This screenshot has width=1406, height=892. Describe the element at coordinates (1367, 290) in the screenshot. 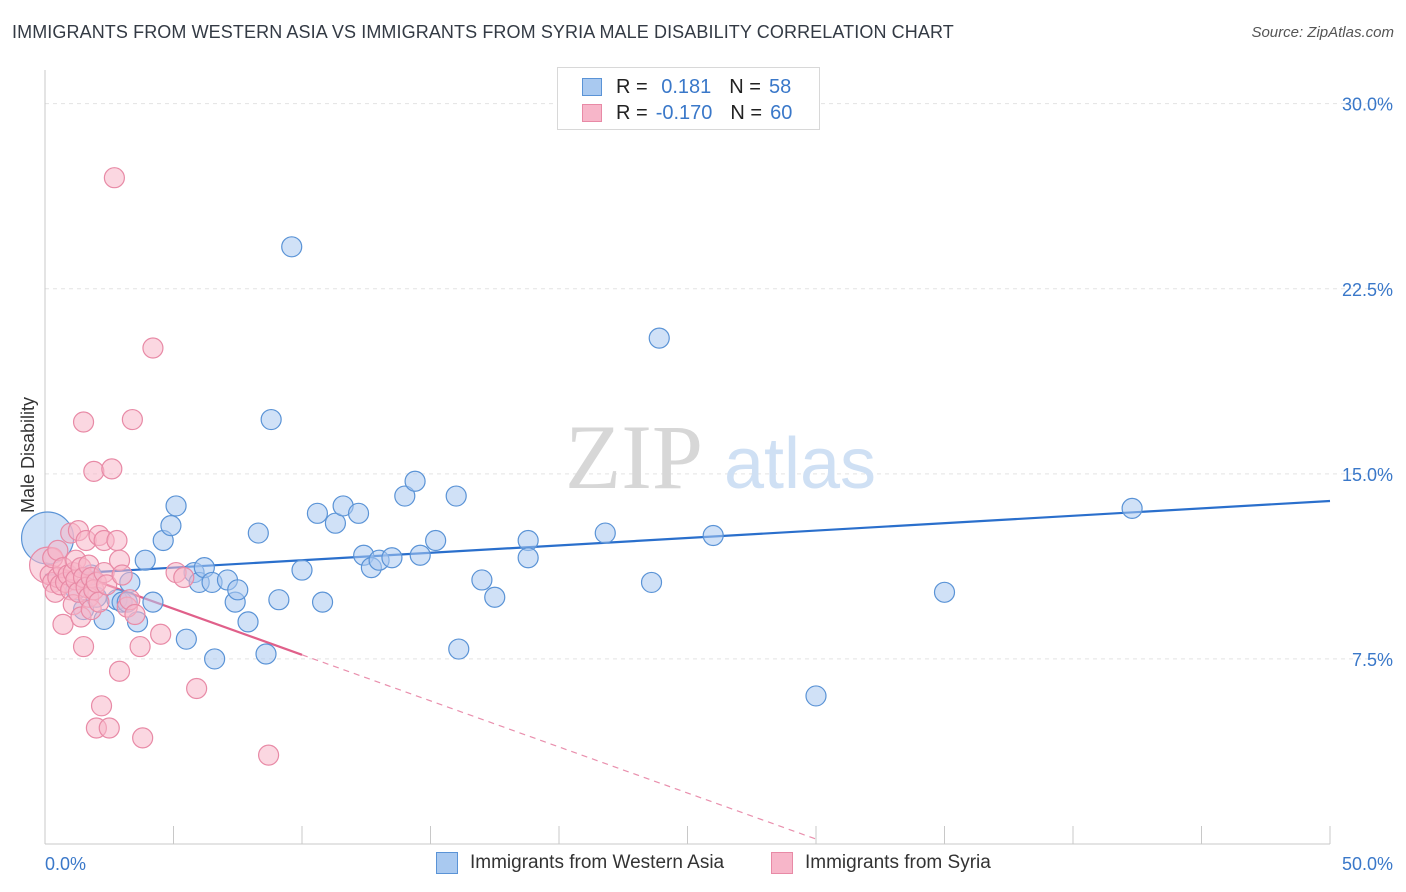

I see `y-tick-label: 22.5%` at that location.